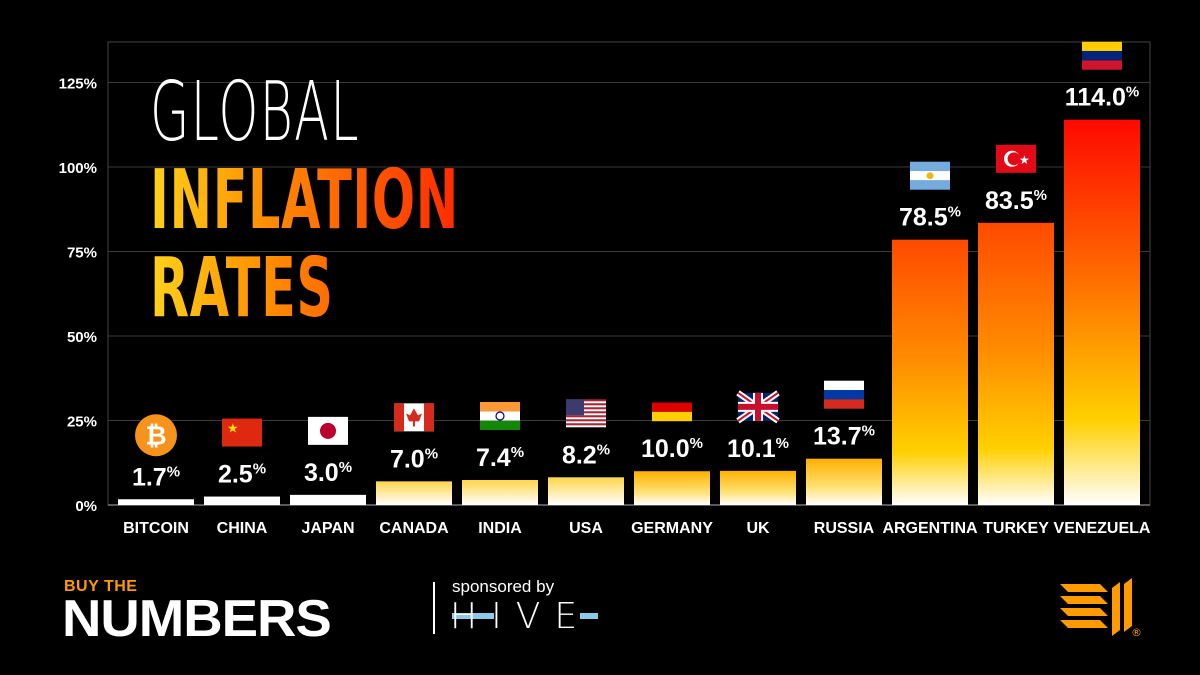 The height and width of the screenshot is (675, 1200). I want to click on title-line-inflation: INFLATION, so click(304, 200).